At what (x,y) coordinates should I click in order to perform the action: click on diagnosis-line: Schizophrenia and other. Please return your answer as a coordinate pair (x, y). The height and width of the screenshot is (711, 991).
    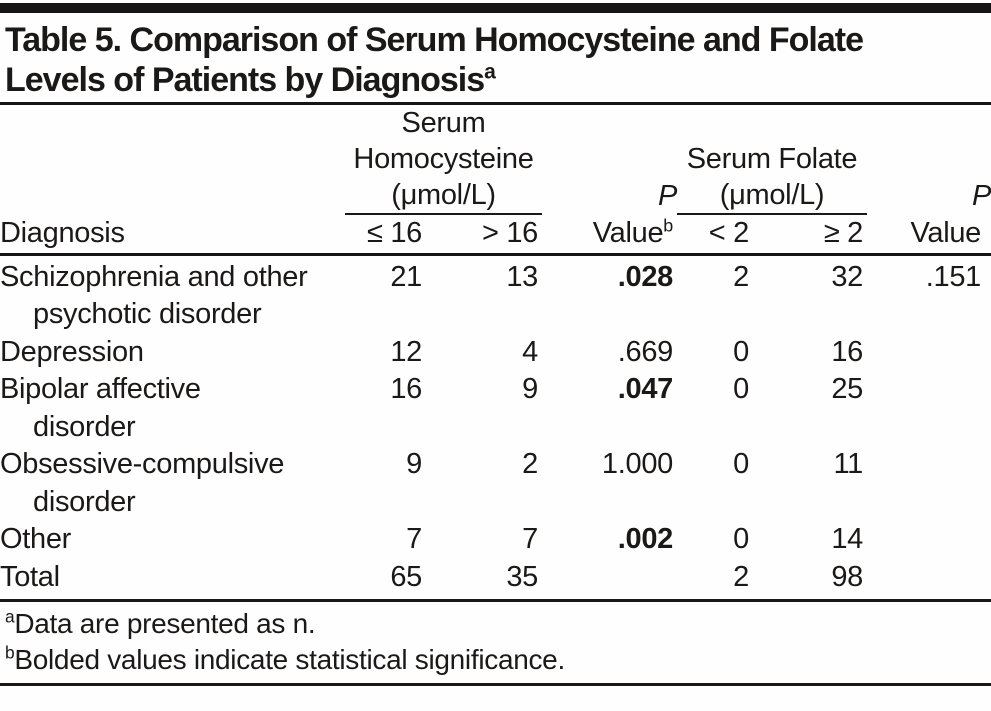
    Looking at the image, I should click on (154, 276).